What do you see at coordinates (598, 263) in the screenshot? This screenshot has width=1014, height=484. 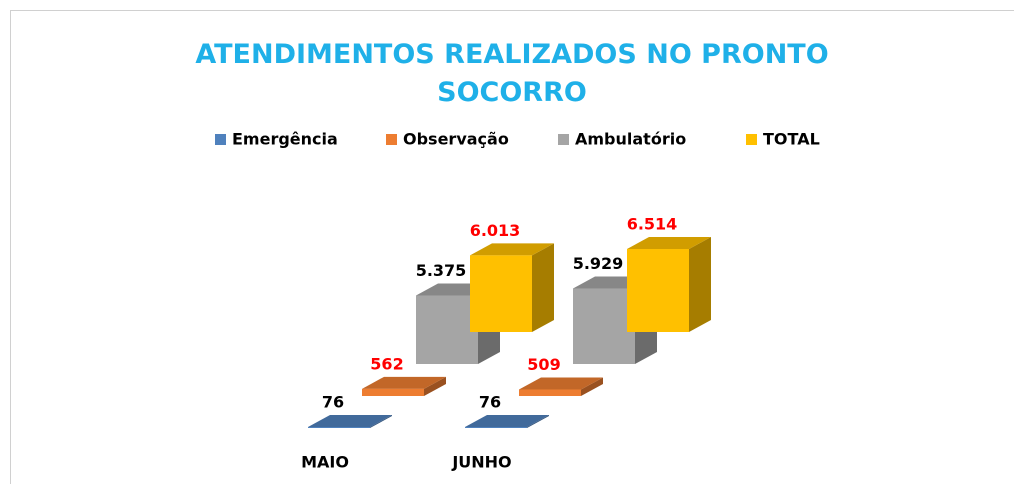 I see `data-label: 5.929` at bounding box center [598, 263].